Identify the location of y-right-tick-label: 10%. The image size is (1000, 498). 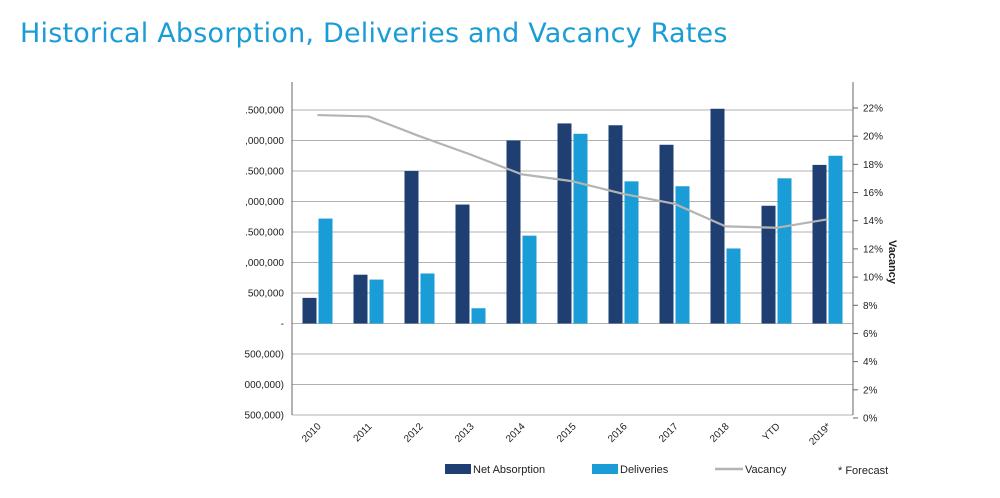
(873, 278).